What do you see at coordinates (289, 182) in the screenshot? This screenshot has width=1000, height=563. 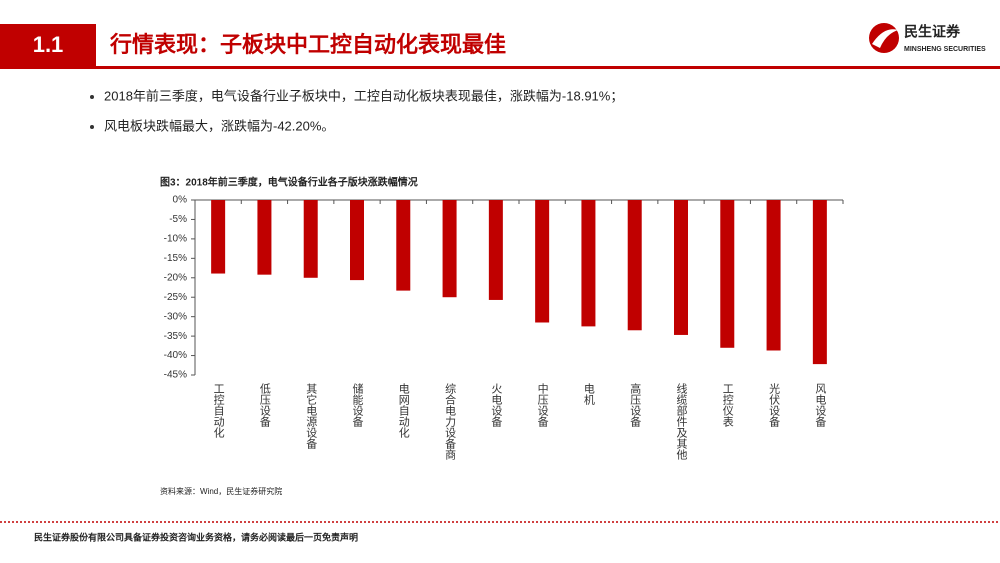 I see `chart-title: 图3：2018年前三季度，电气设备行业各子版块涨跌幅情况` at bounding box center [289, 182].